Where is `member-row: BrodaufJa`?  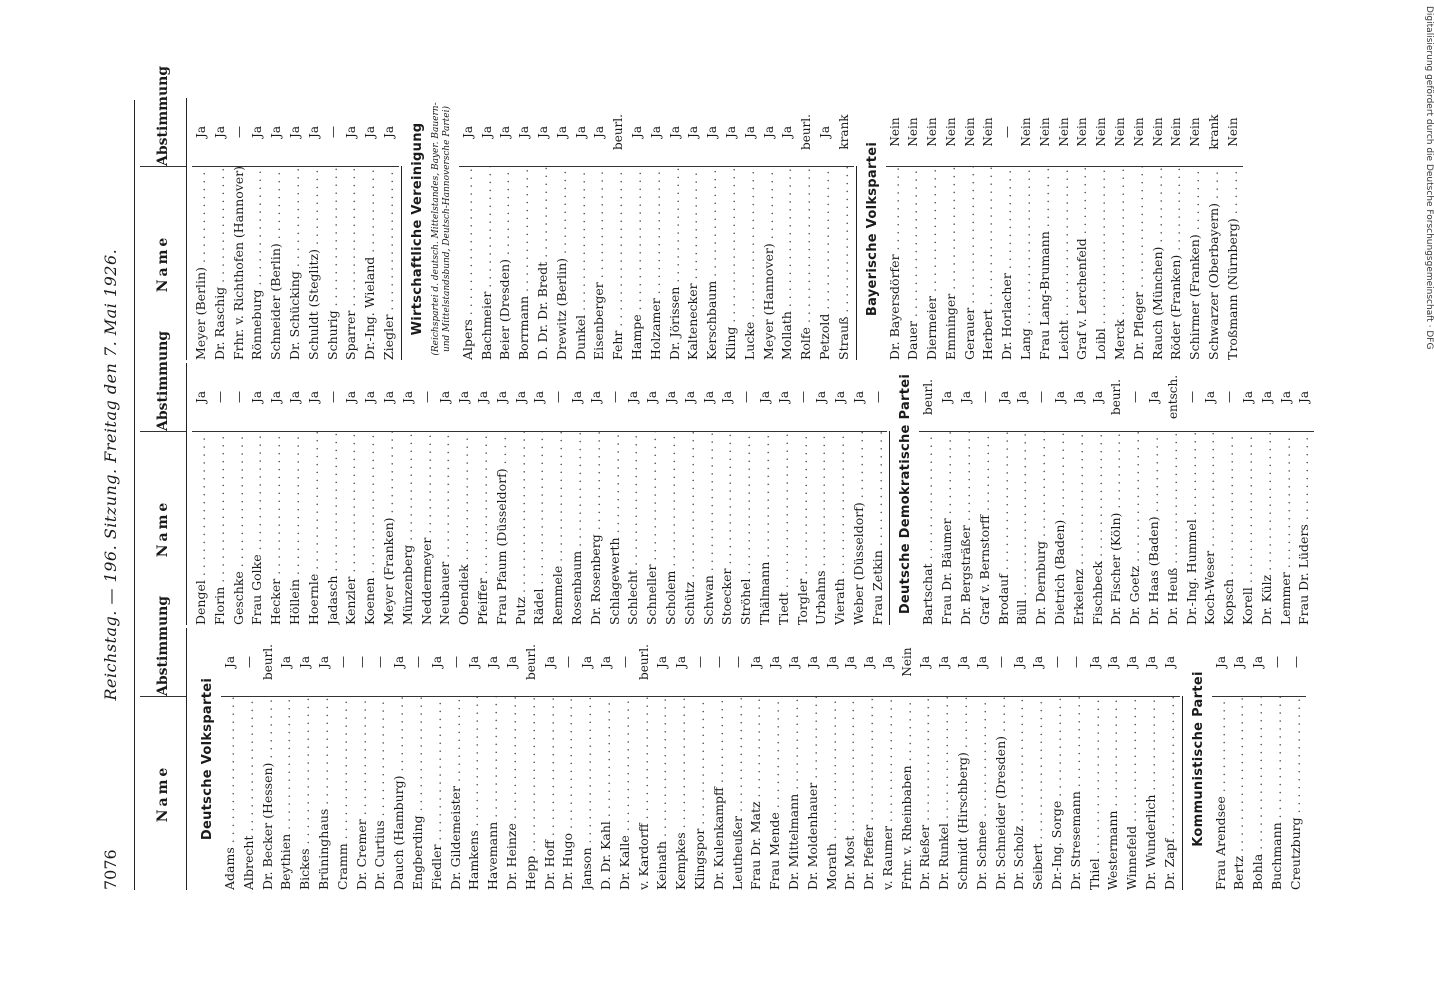 member-row: BrodaufJa is located at coordinates (1004, 494).